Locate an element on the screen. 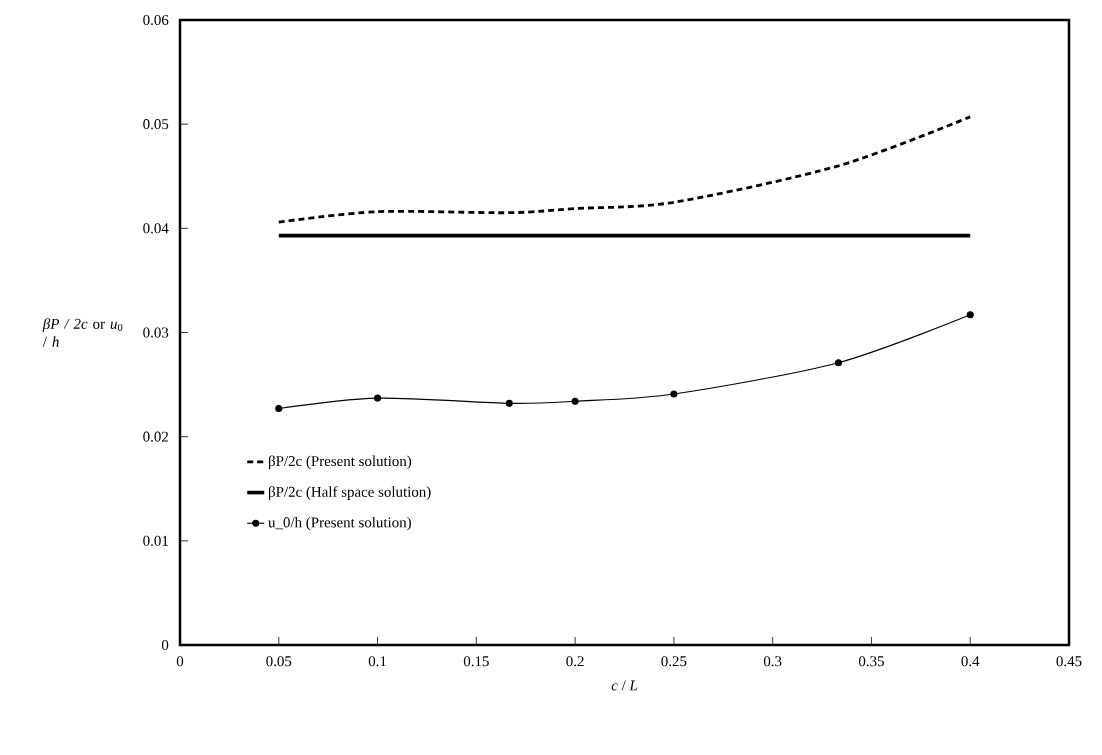 The image size is (1102, 755). y-tick-label: 0.03 is located at coordinates (156, 332).